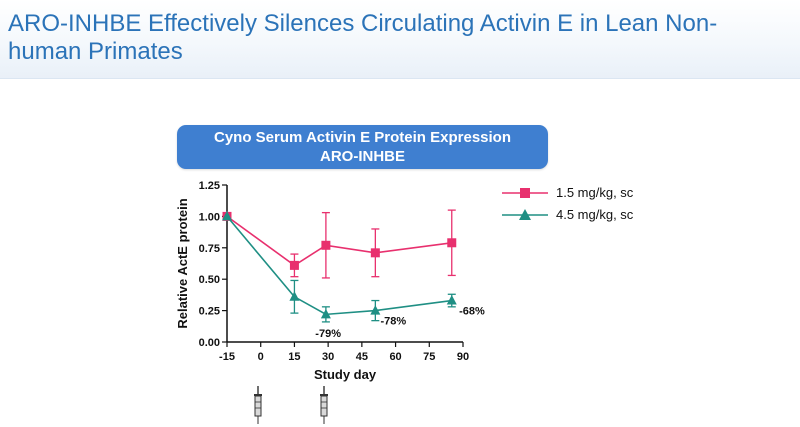  Describe the element at coordinates (362, 137) in the screenshot. I see `chart-title: Cyno Serum Activin E Protein Expression` at that location.